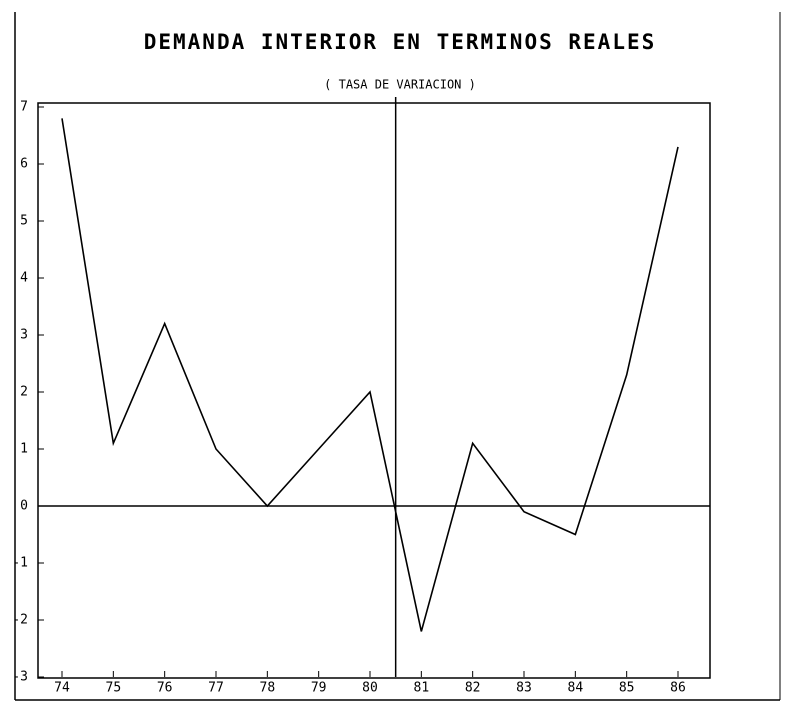 Image resolution: width=790 pixels, height=706 pixels. I want to click on x-tick-label: 80, so click(370, 688).